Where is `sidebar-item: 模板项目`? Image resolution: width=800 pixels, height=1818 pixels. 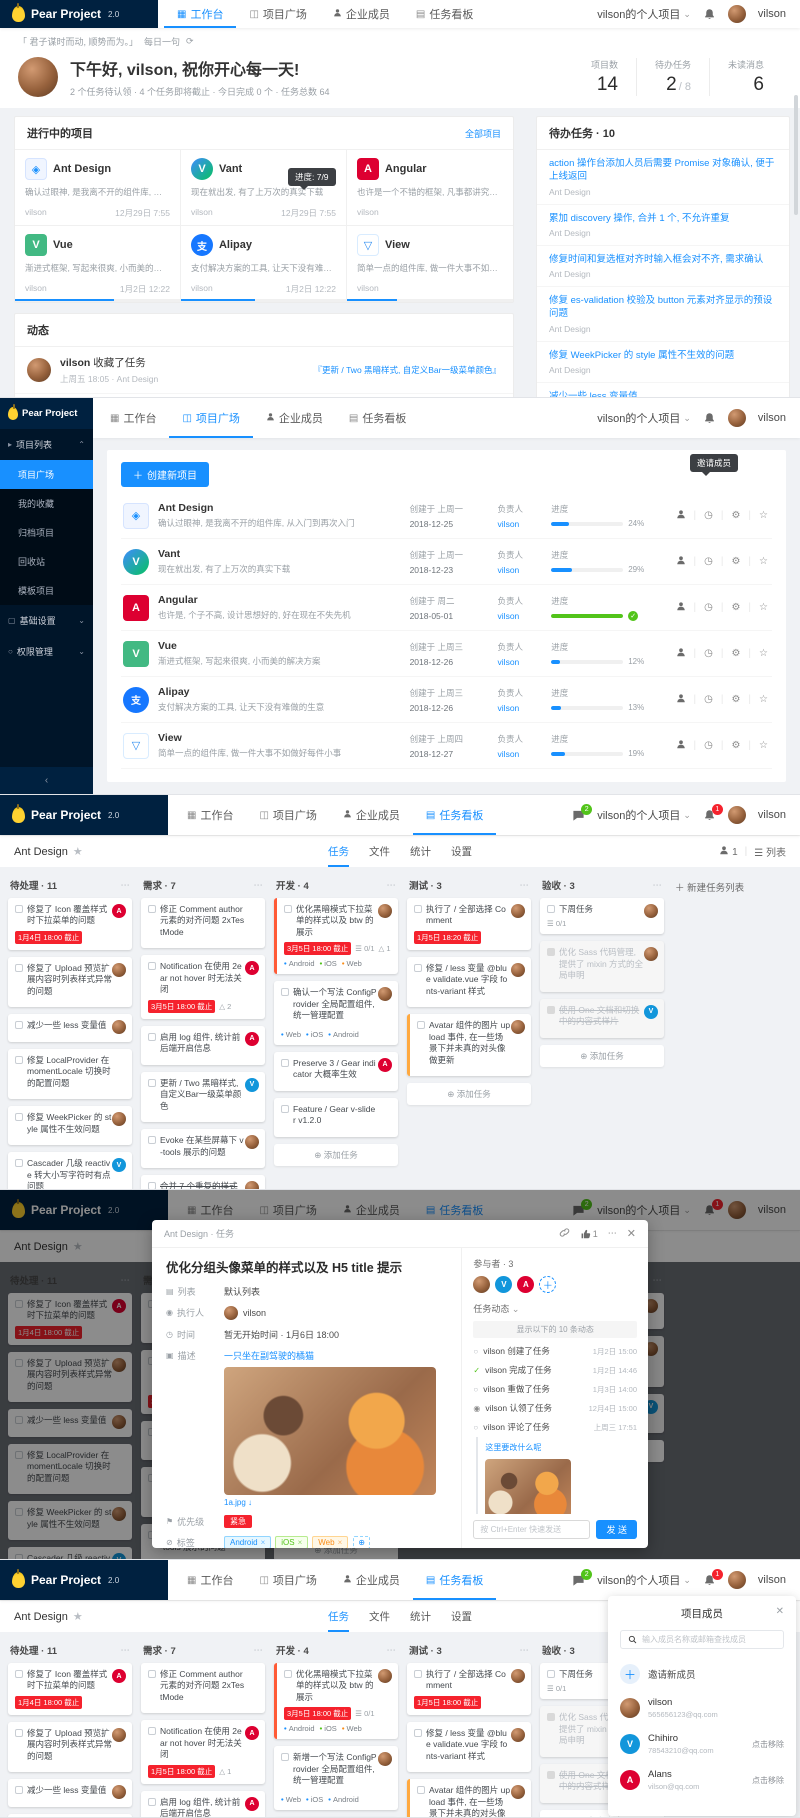 sidebar-item: 模板项目 is located at coordinates (46, 590).